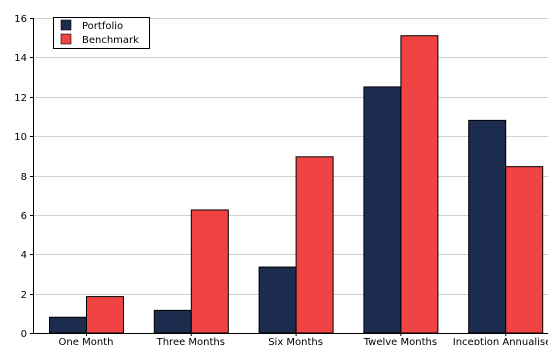  I want to click on y-tick-label-8: 16, so click(20, 19).